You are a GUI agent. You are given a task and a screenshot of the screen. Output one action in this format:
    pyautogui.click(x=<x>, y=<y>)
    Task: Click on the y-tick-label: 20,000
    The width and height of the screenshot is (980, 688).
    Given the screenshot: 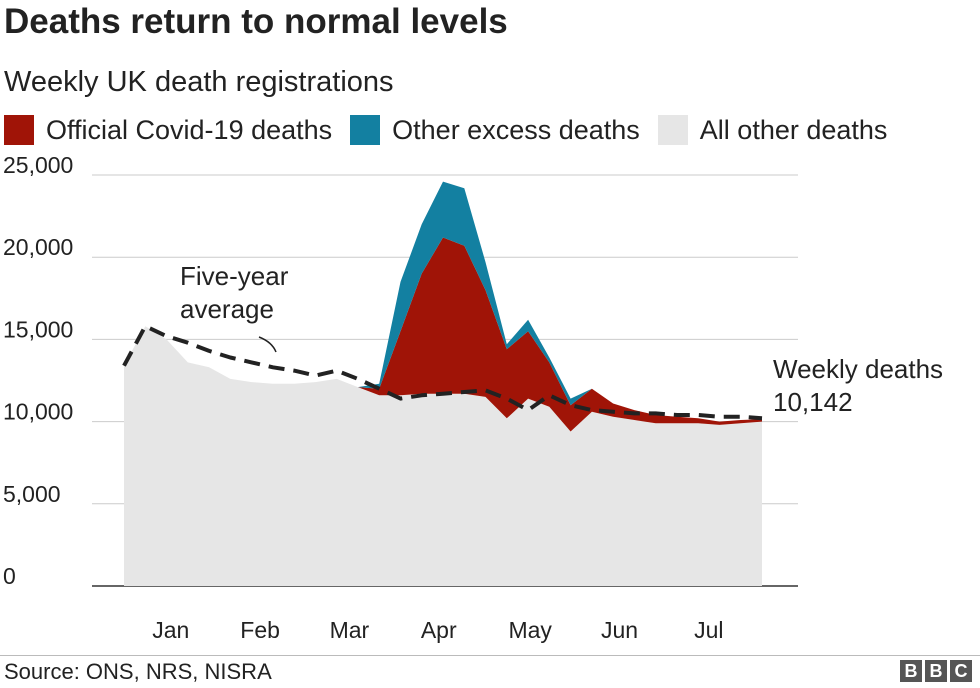 What is the action you would take?
    pyautogui.click(x=38, y=247)
    